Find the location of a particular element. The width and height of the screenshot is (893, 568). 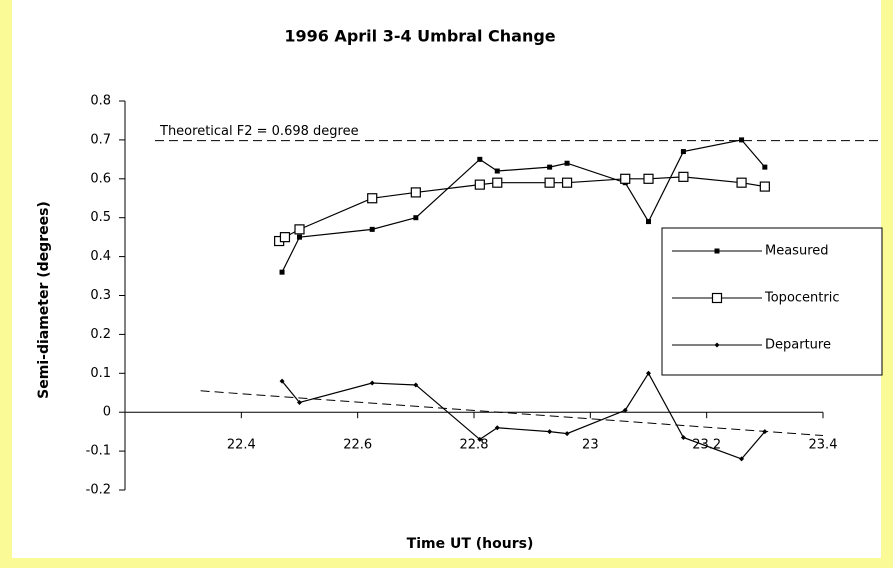

x-axis-label: Time UT (hours) is located at coordinates (470, 544).